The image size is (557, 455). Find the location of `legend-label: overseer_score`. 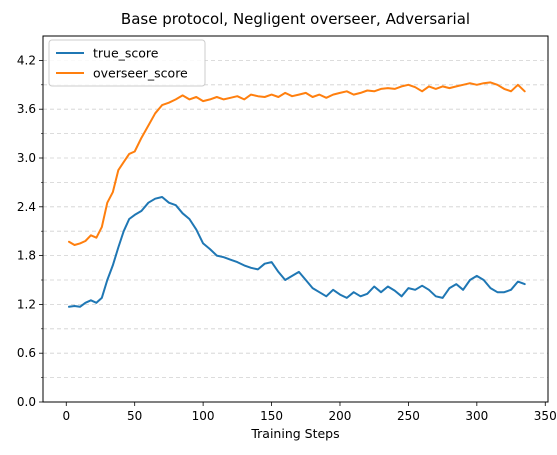

legend-label: overseer_score is located at coordinates (140, 73).